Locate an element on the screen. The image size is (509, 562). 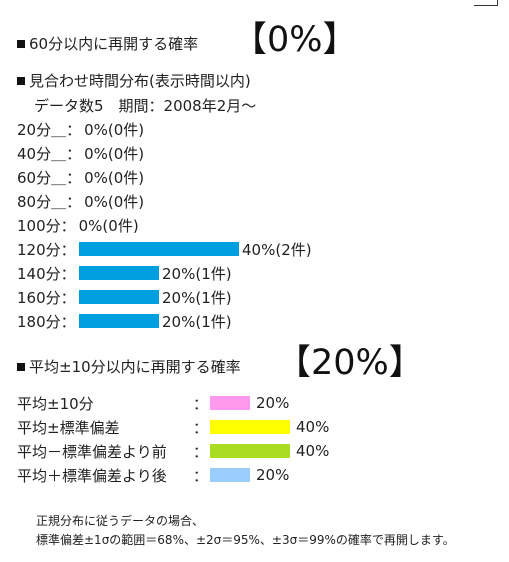
distribution-row-label: 60分＿： is located at coordinates (49, 177).